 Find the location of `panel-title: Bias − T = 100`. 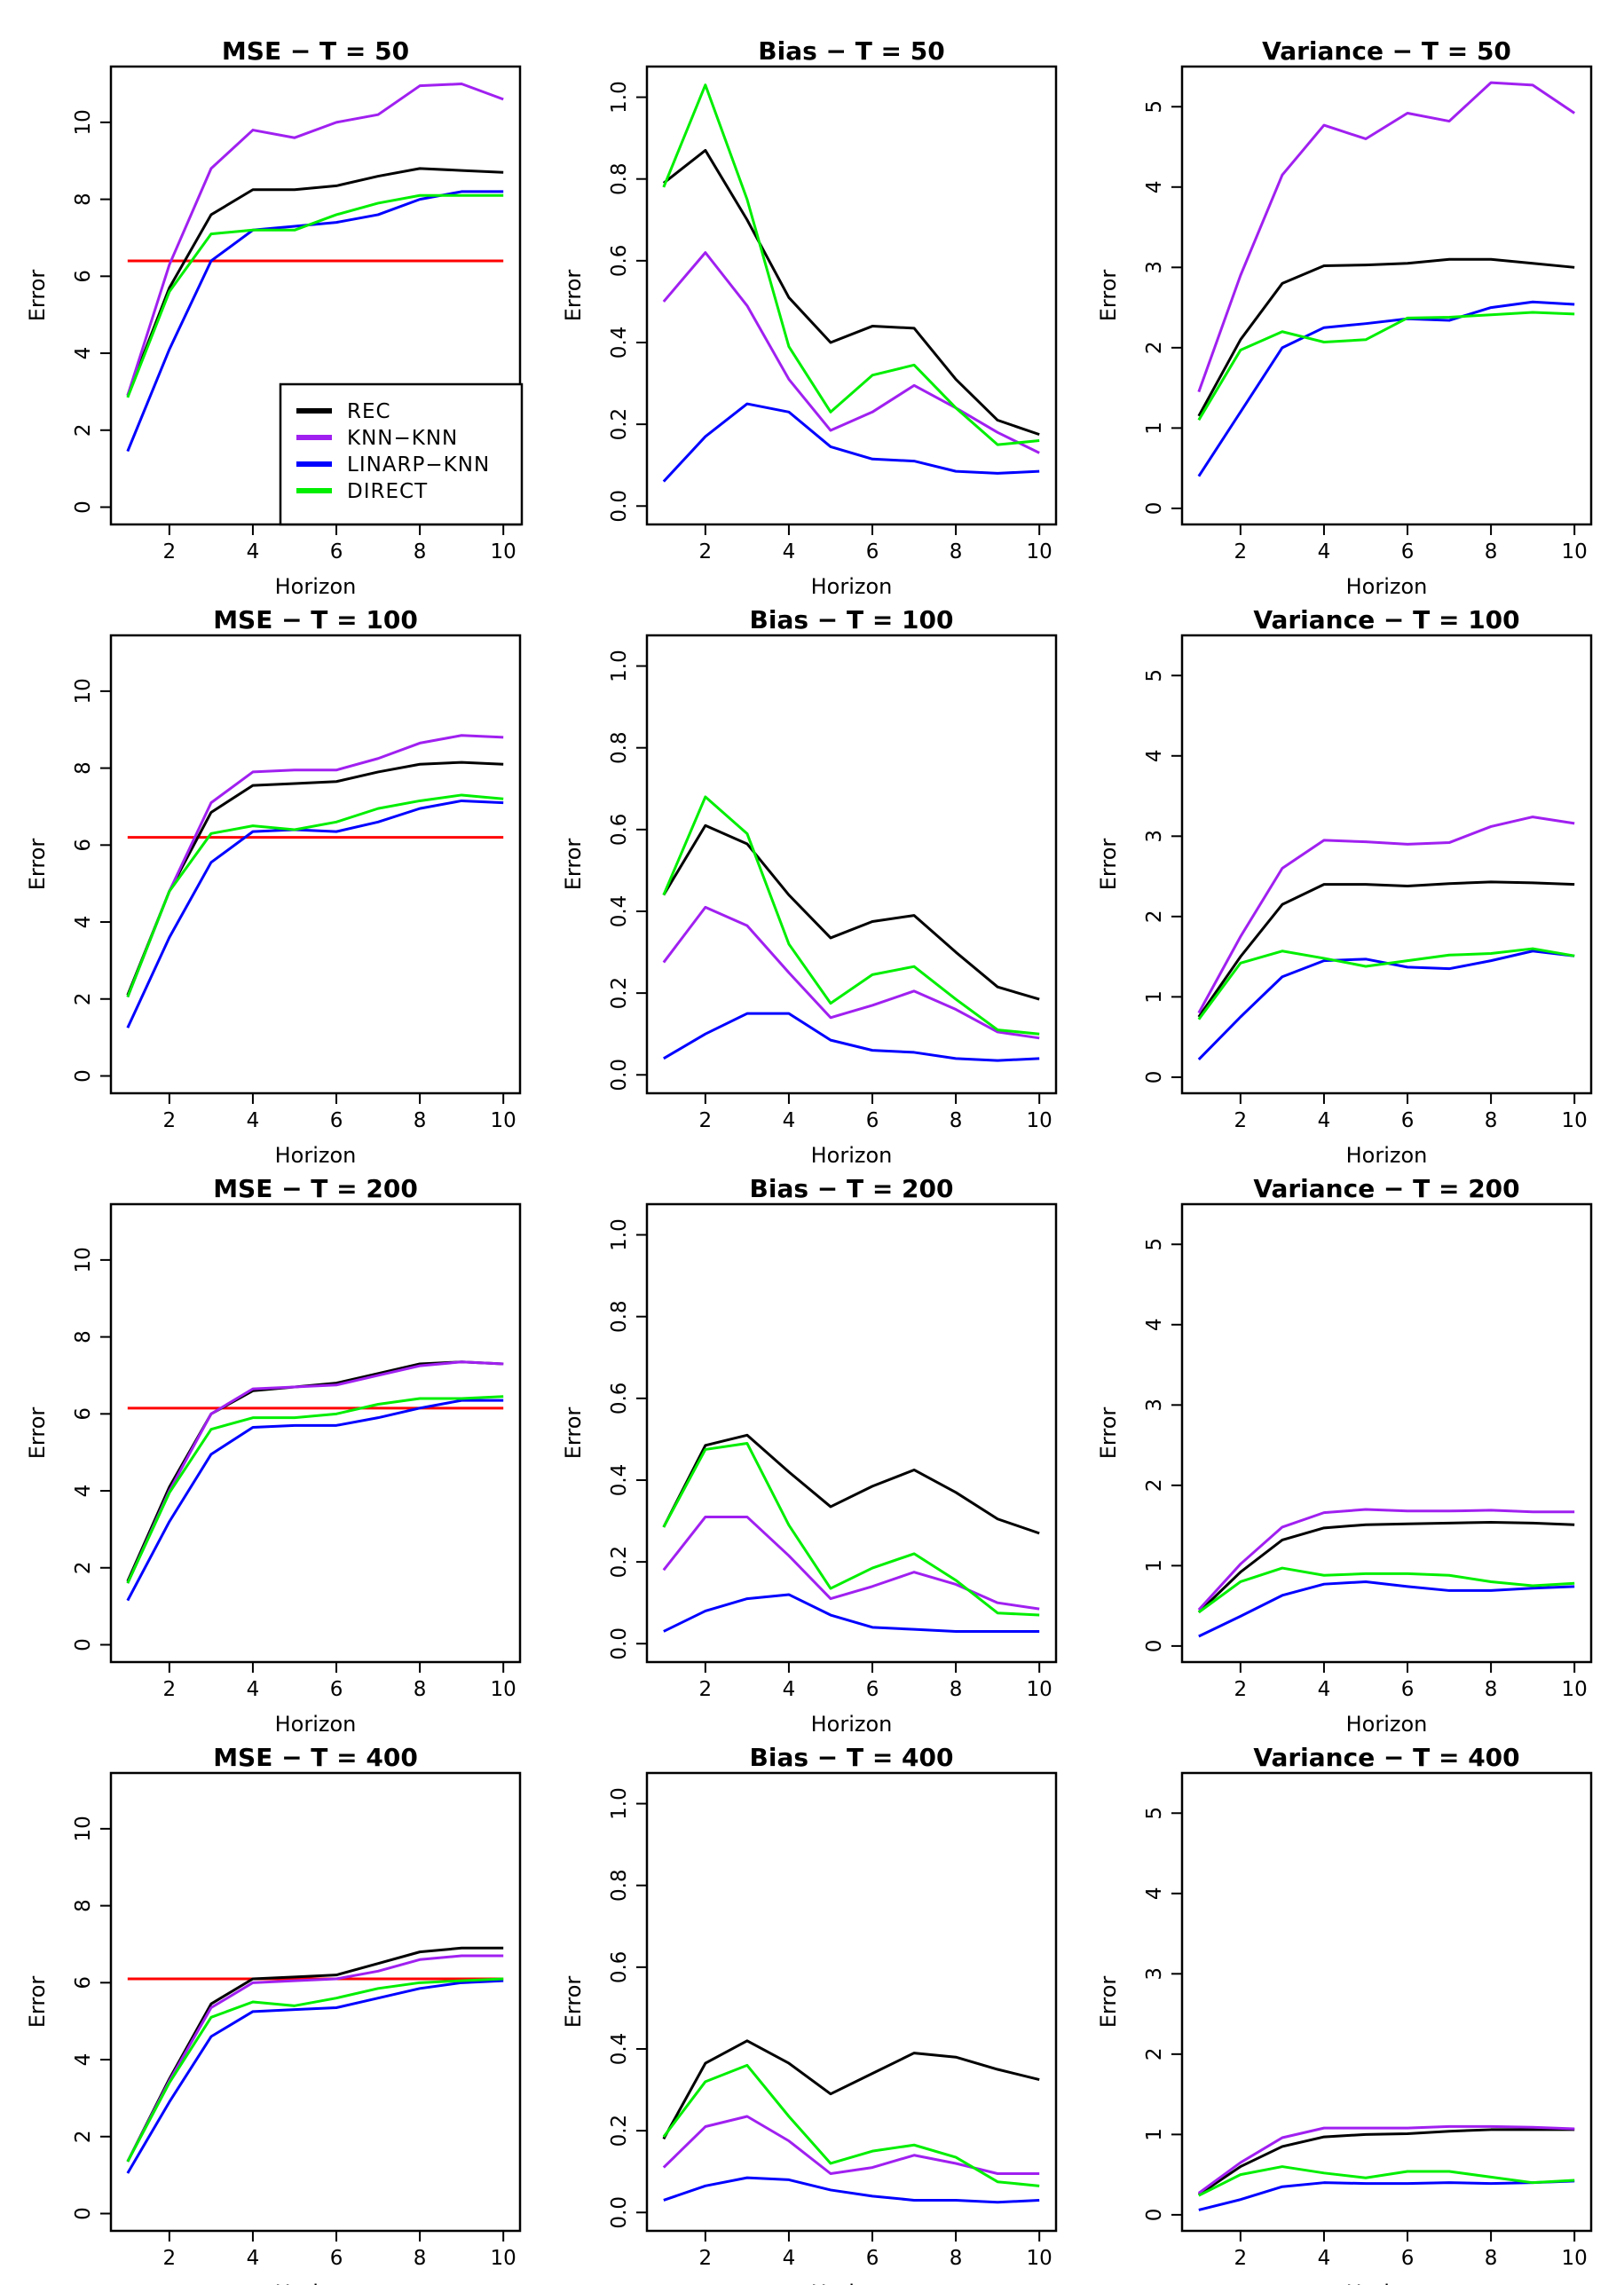

panel-title: Bias − T = 100 is located at coordinates (852, 619).